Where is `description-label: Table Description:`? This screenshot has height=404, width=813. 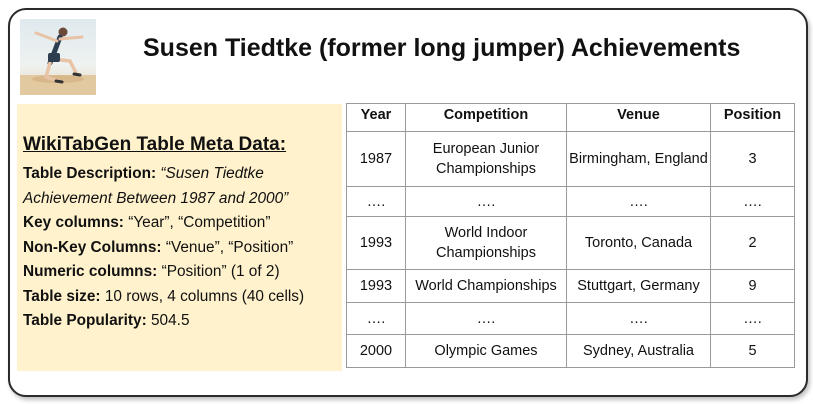 description-label: Table Description: is located at coordinates (90, 173).